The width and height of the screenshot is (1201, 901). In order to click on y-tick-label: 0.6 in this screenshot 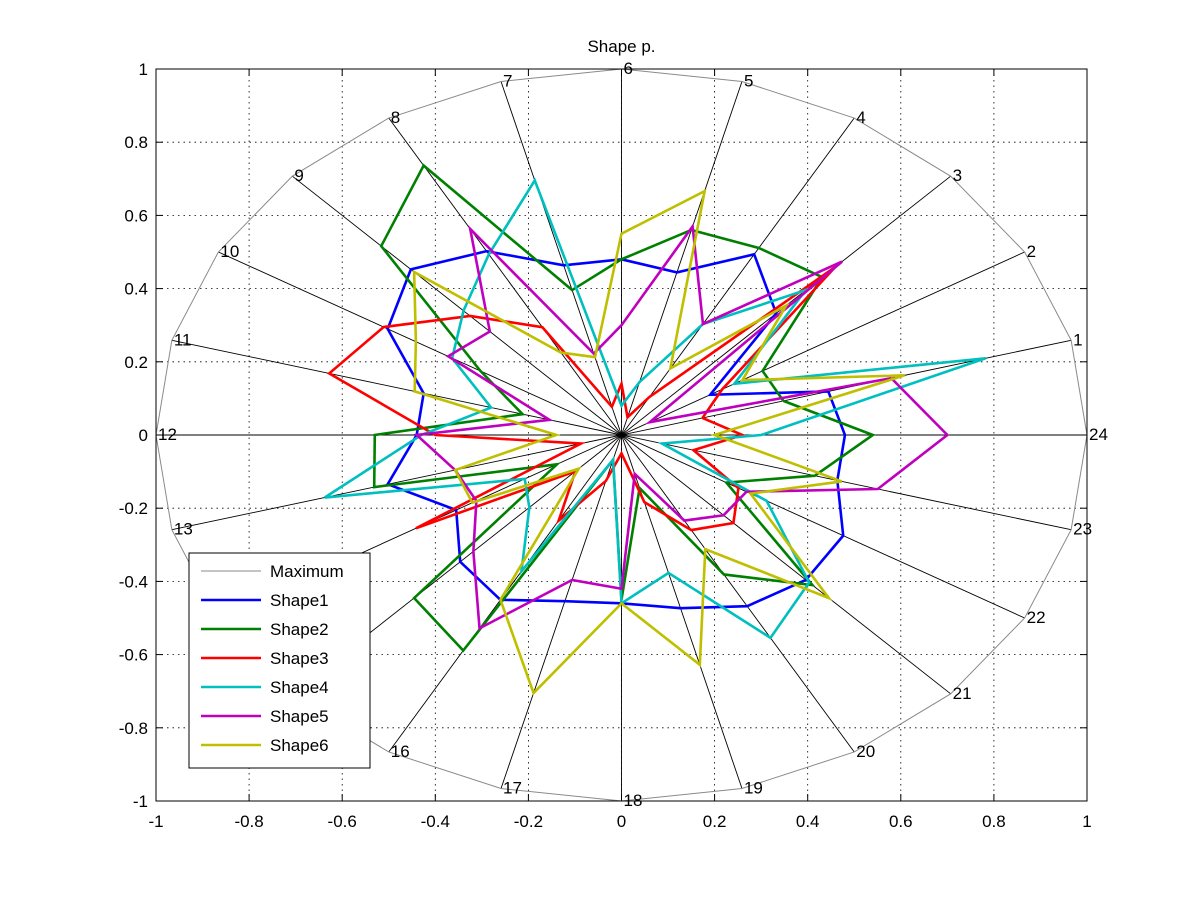, I will do `click(136, 215)`.